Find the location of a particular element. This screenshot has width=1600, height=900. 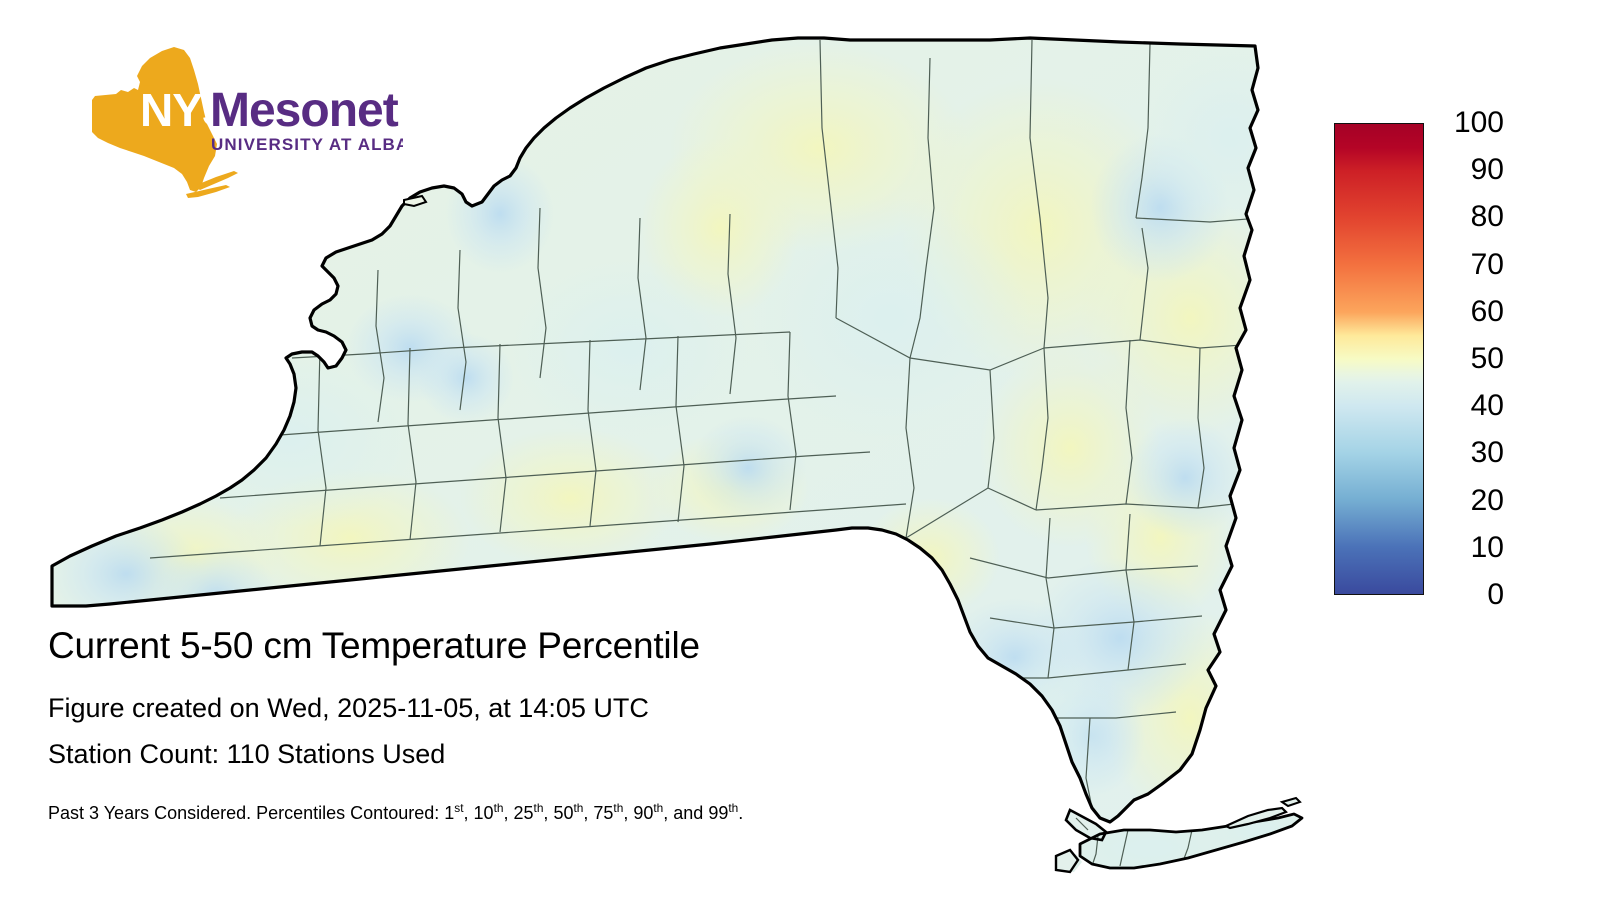

colorbar-tick-100: 100 is located at coordinates (1478, 122).